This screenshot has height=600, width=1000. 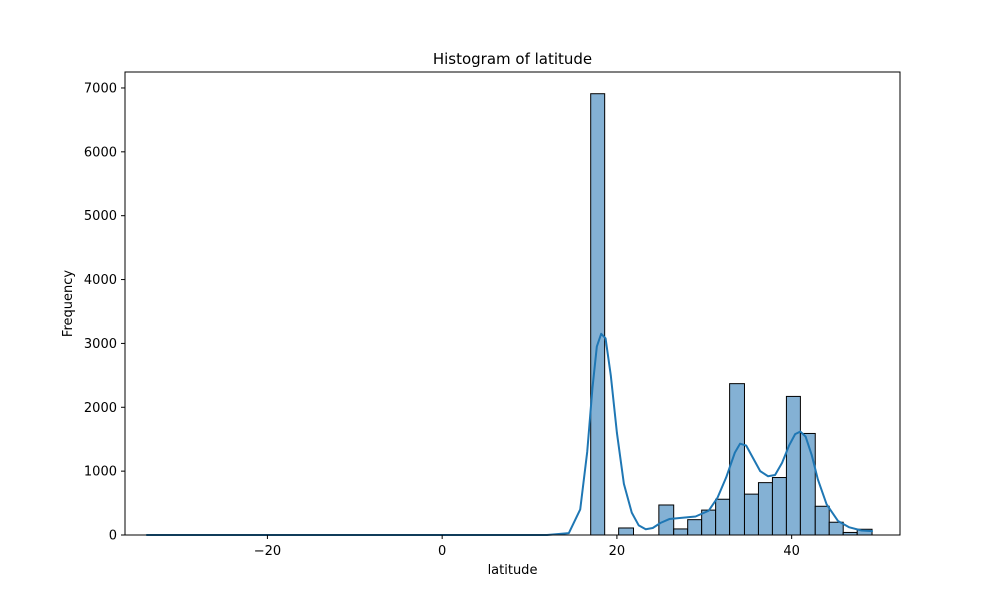 What do you see at coordinates (512, 59) in the screenshot?
I see `chart-title: Histogram of latitude` at bounding box center [512, 59].